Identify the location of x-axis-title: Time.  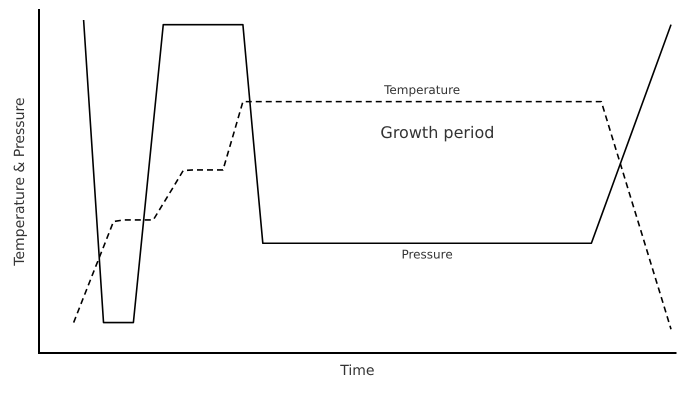
(357, 371).